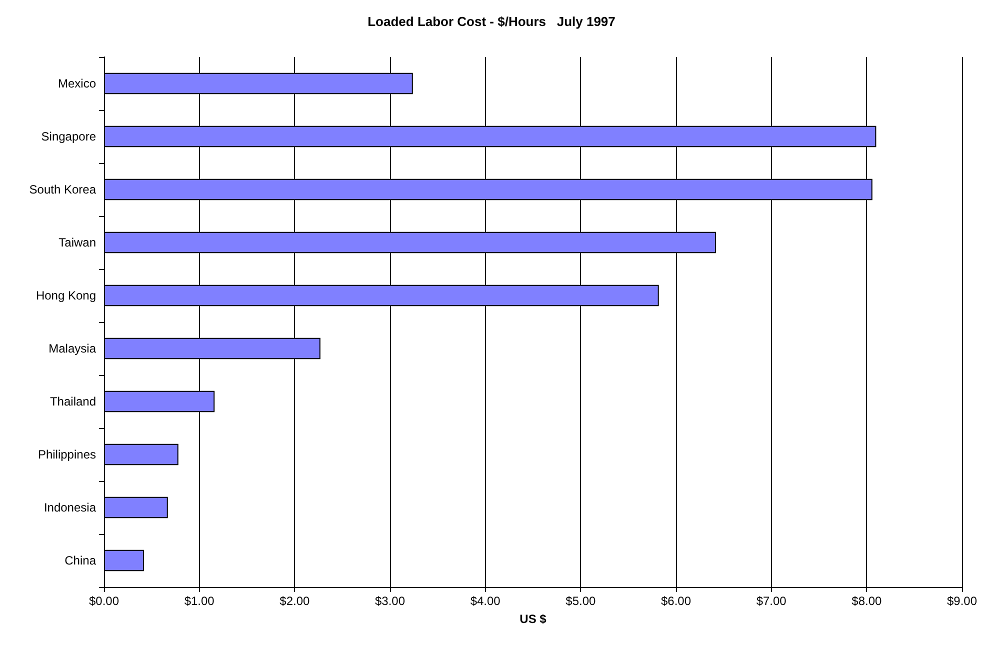 The image size is (983, 649). Describe the element at coordinates (67, 455) in the screenshot. I see `y-tick-label: Philippines` at that location.